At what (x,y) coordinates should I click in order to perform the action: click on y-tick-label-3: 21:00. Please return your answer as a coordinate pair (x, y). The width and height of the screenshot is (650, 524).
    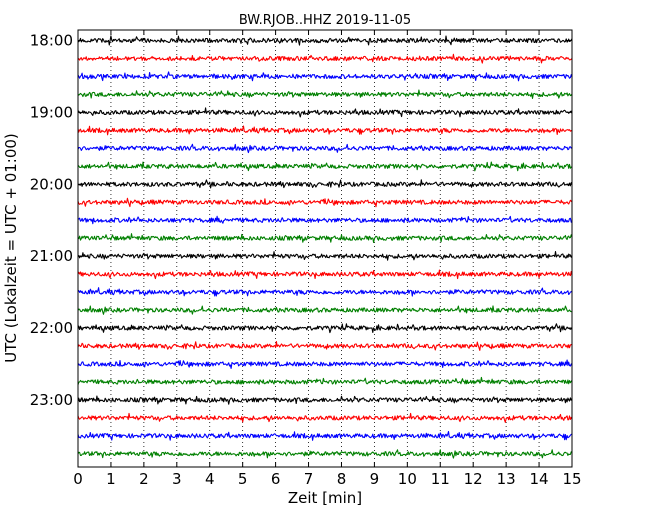
    Looking at the image, I should click on (51, 256).